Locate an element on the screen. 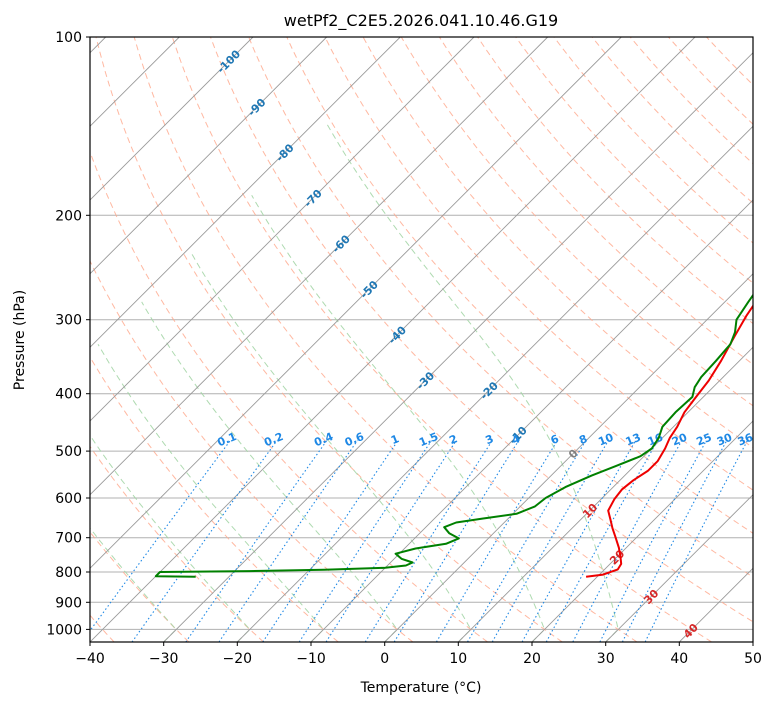  mixing-ratio-label: 16 is located at coordinates (655, 440).